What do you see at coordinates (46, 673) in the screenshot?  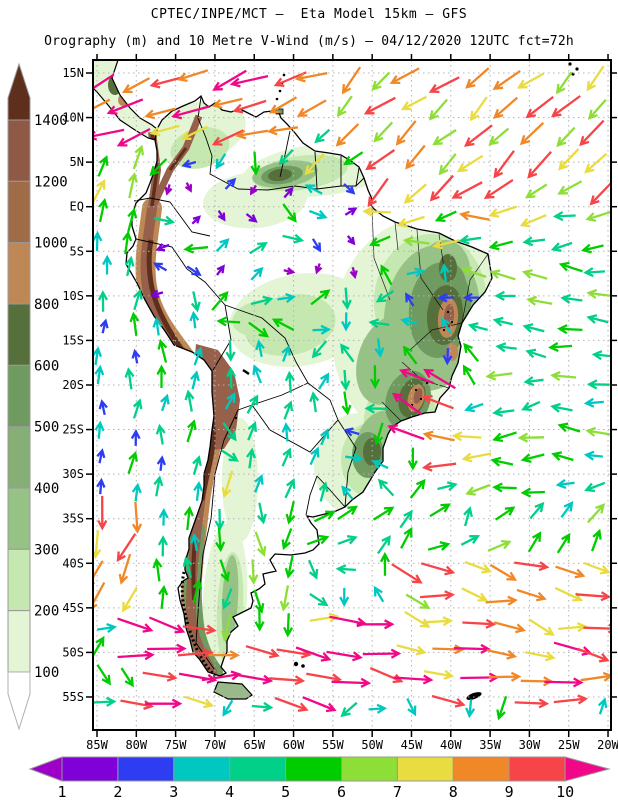 I see `orography-scale-label: 100` at bounding box center [46, 673].